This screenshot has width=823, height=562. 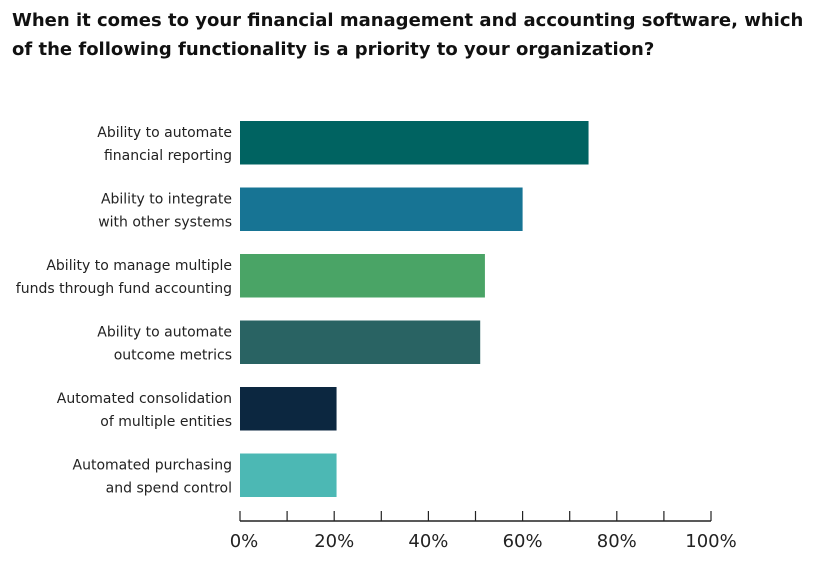 What do you see at coordinates (173, 356) in the screenshot?
I see `category-label-line: outcome metrics` at bounding box center [173, 356].